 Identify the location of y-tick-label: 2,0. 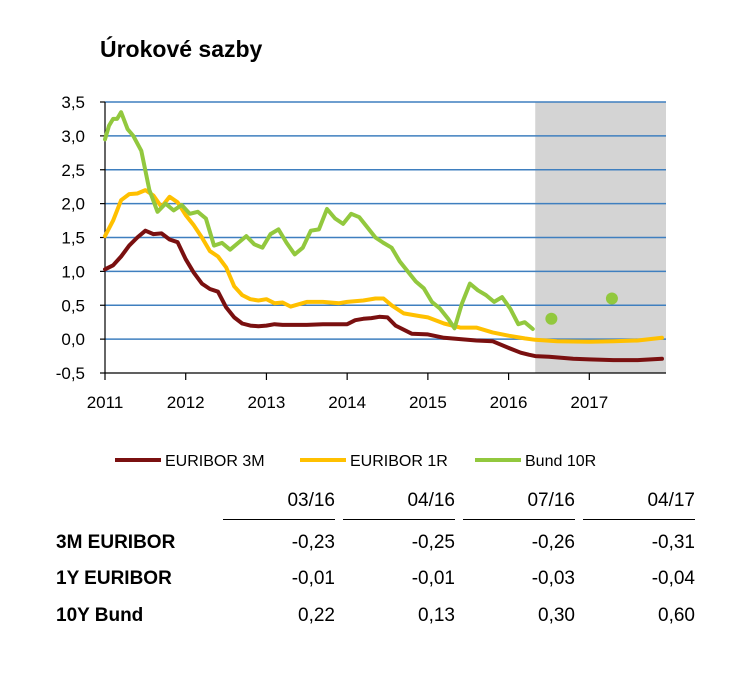
(73, 204).